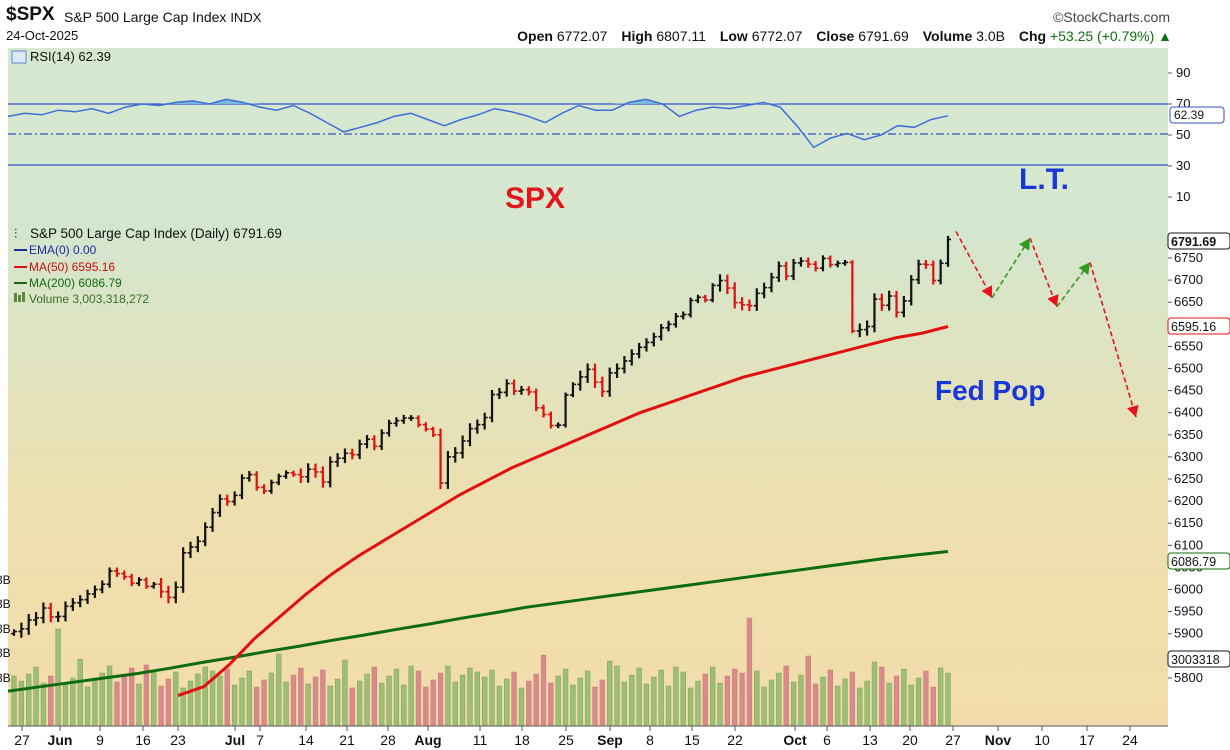 Image resolution: width=1230 pixels, height=750 pixels. Describe the element at coordinates (143, 740) in the screenshot. I see `x-tick-label: 16` at that location.